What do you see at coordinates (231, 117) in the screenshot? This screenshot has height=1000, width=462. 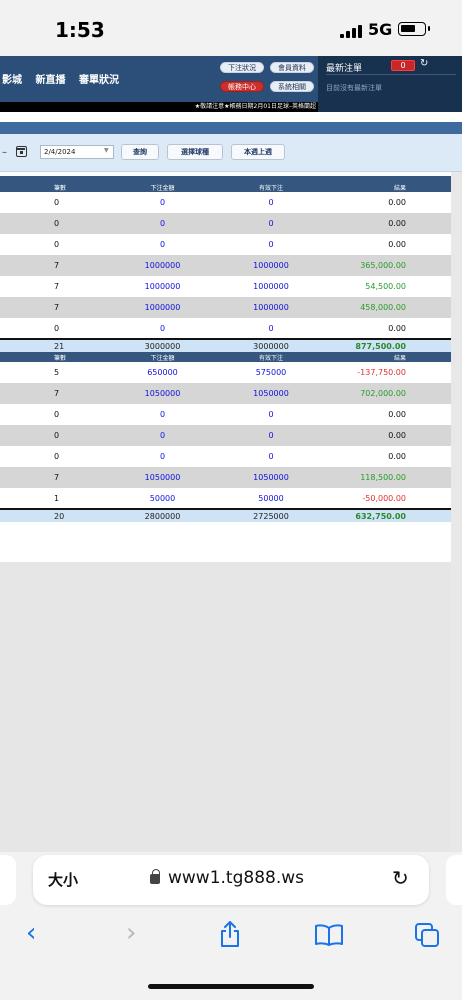 I see `spacer` at bounding box center [231, 117].